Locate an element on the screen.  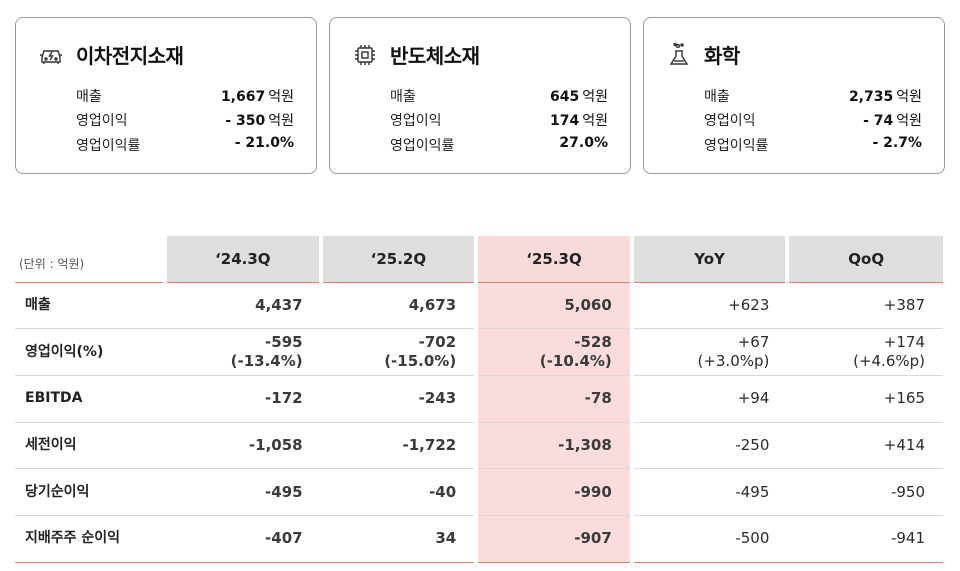
table-cell: -595 (-13.4%) is located at coordinates (243, 352).